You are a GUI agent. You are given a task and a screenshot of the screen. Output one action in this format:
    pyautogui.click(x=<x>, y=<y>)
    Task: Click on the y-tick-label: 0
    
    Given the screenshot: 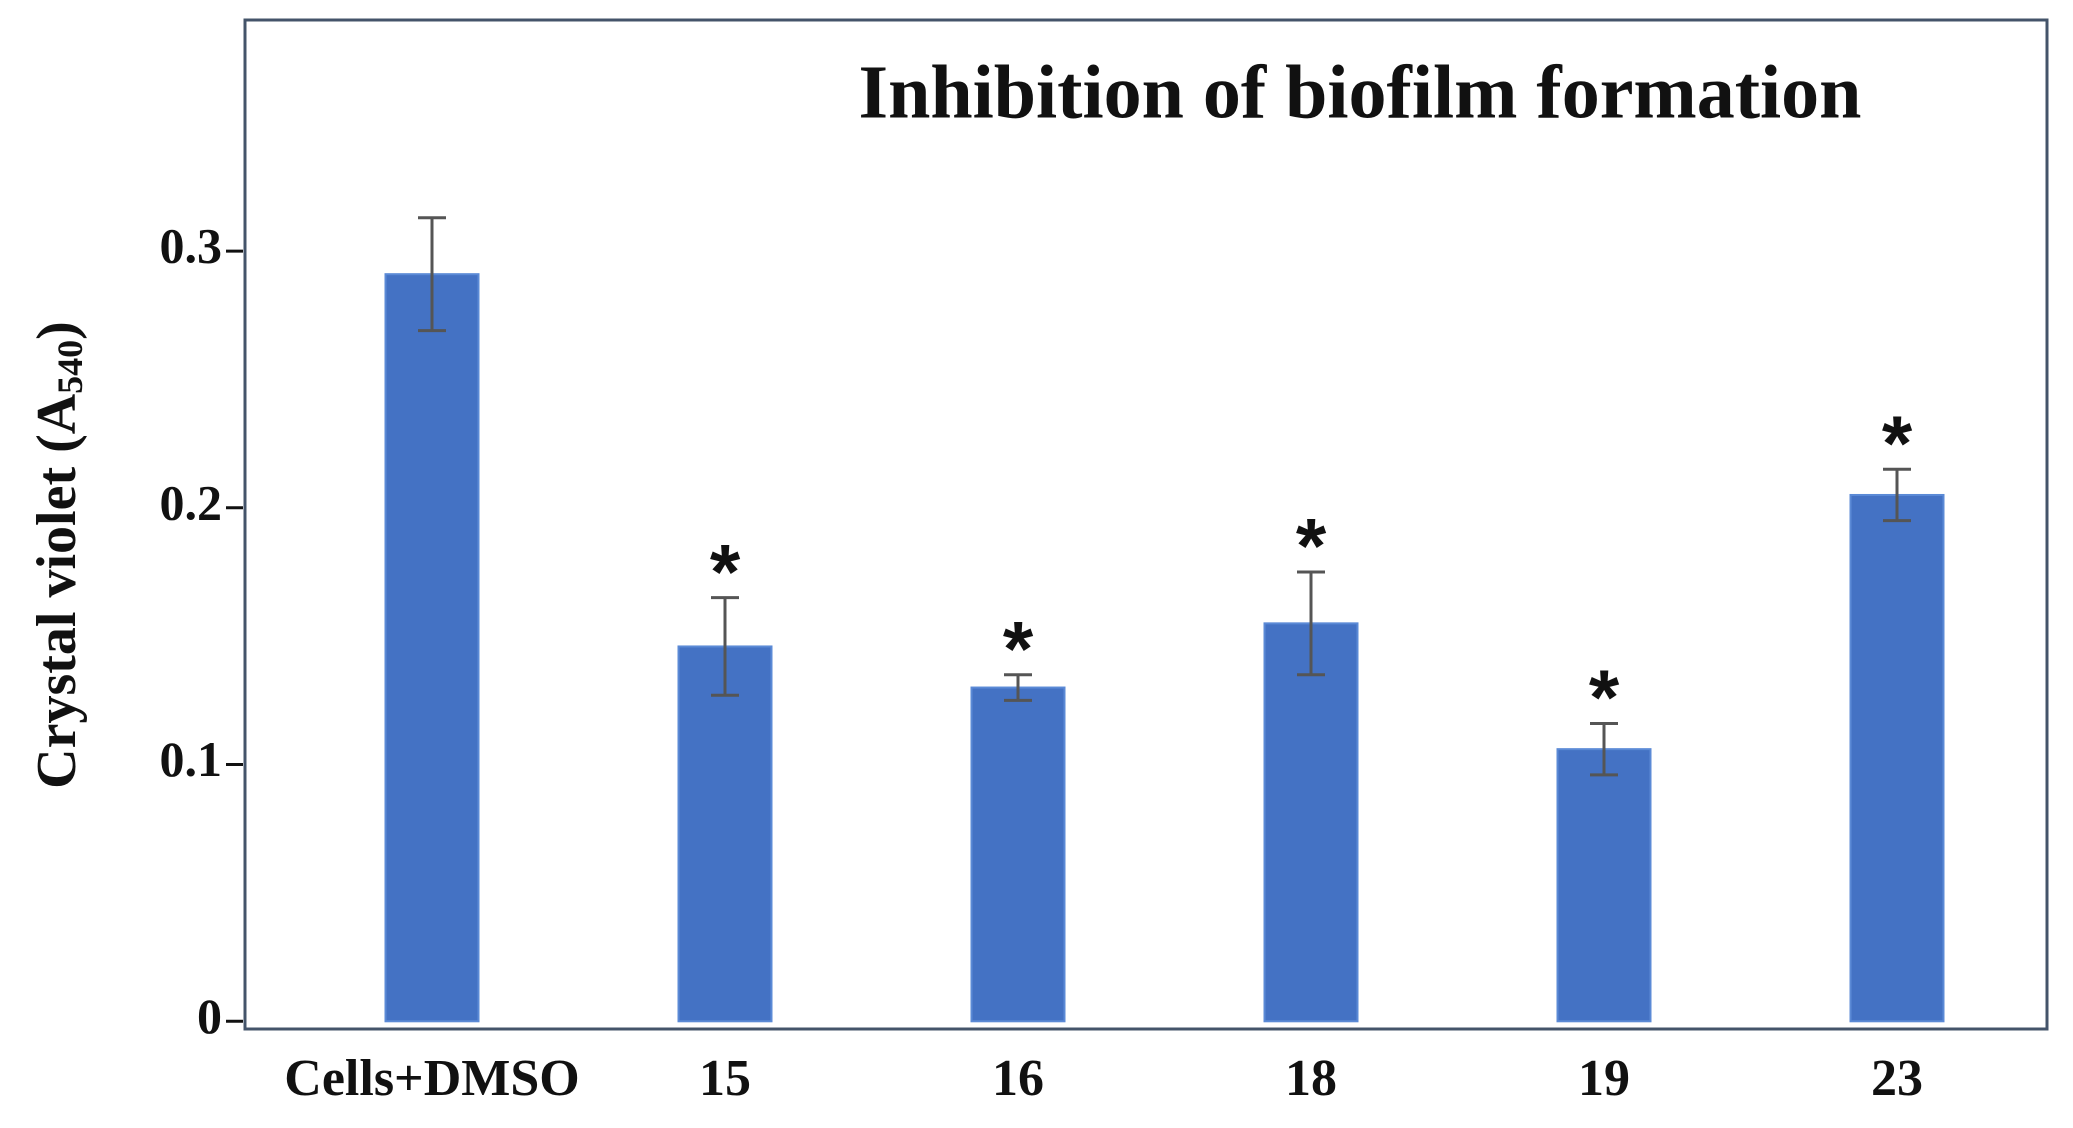 What is the action you would take?
    pyautogui.click(x=209, y=1016)
    